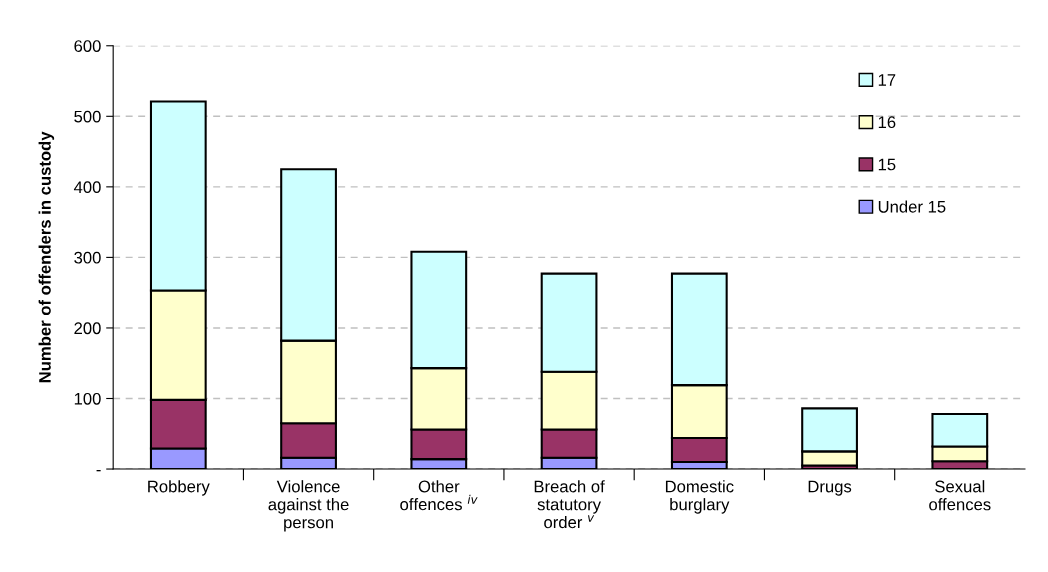  Describe the element at coordinates (87, 116) in the screenshot. I see `y-tick-label: 500` at that location.